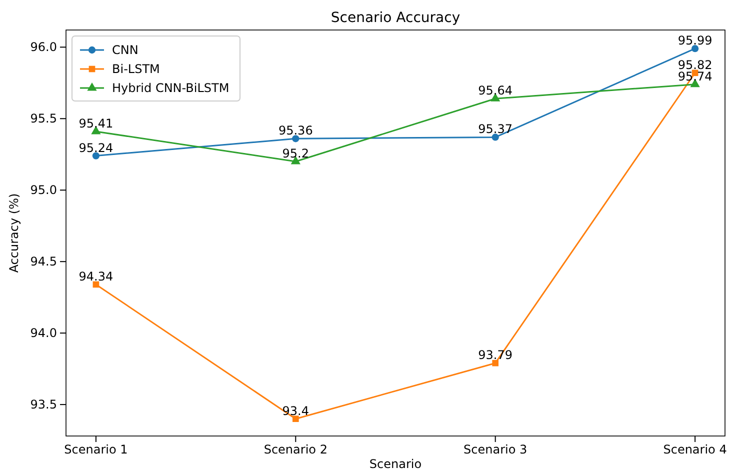 Image resolution: width=740 pixels, height=472 pixels. What do you see at coordinates (43, 404) in the screenshot?
I see `y-tick-label: 93.5` at bounding box center [43, 404].